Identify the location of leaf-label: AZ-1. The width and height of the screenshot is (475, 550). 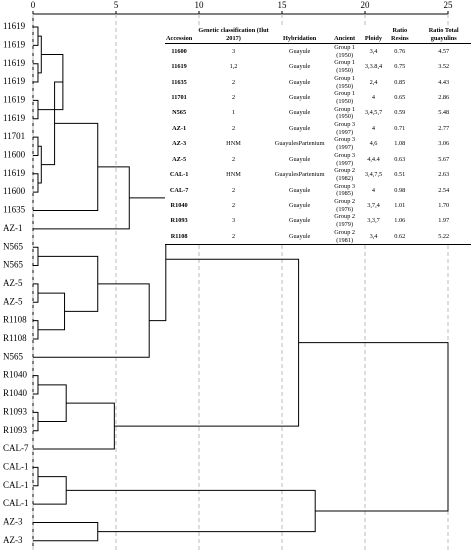
(13, 228).